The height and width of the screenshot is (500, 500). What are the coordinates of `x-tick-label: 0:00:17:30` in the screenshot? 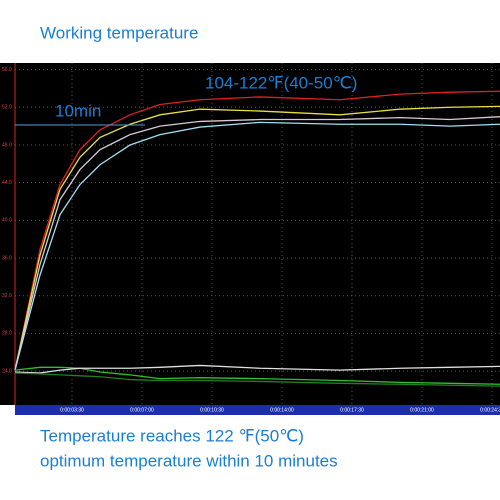 It's located at (352, 410).